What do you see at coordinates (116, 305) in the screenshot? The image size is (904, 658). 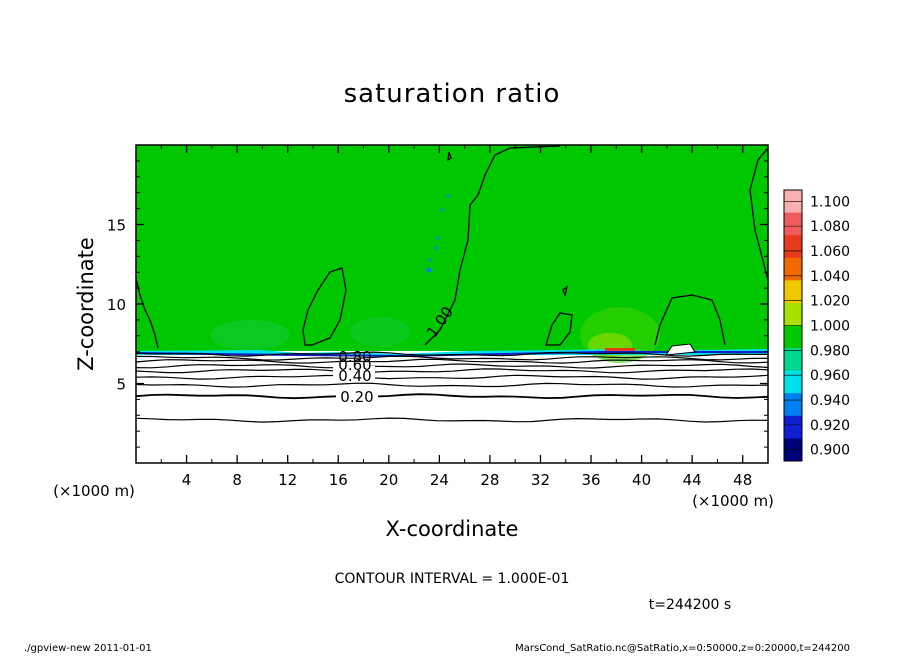 I see `y-tick-label: 10` at bounding box center [116, 305].